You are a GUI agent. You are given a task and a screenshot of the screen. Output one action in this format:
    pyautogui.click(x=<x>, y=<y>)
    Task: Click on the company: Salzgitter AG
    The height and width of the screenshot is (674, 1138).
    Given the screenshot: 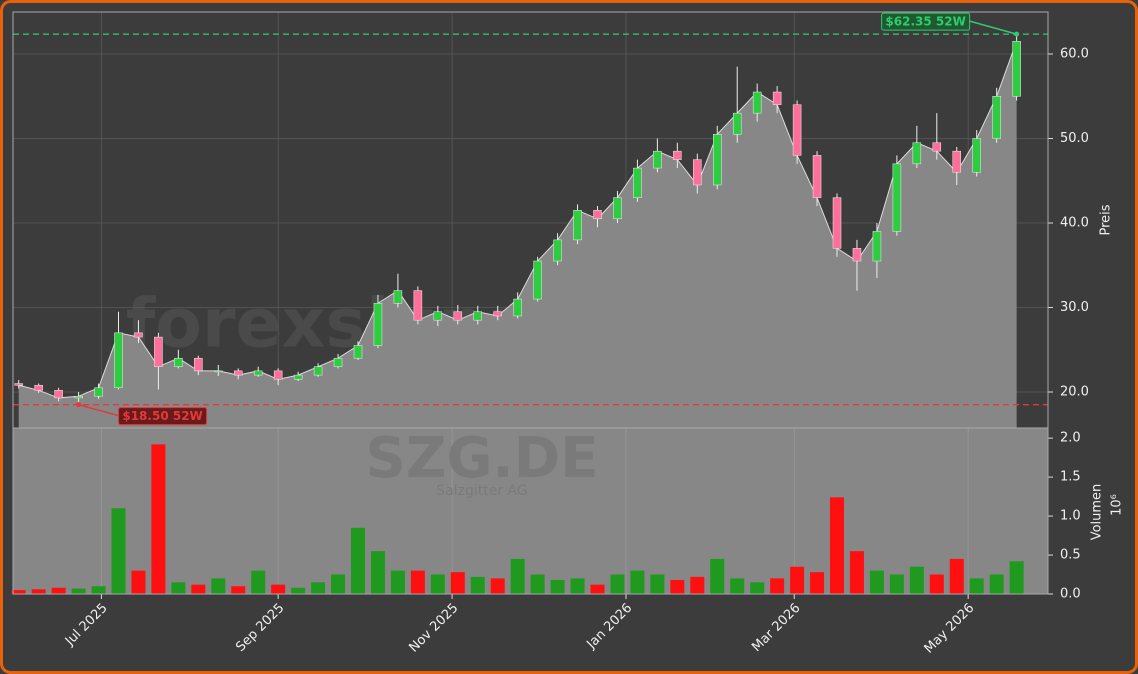 What is the action you would take?
    pyautogui.click(x=481, y=491)
    